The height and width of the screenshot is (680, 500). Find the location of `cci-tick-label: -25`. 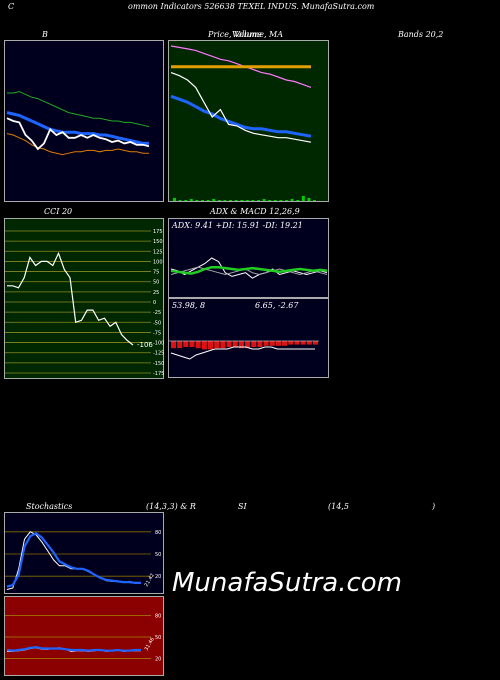

cci-tick-label: -25 is located at coordinates (157, 313).